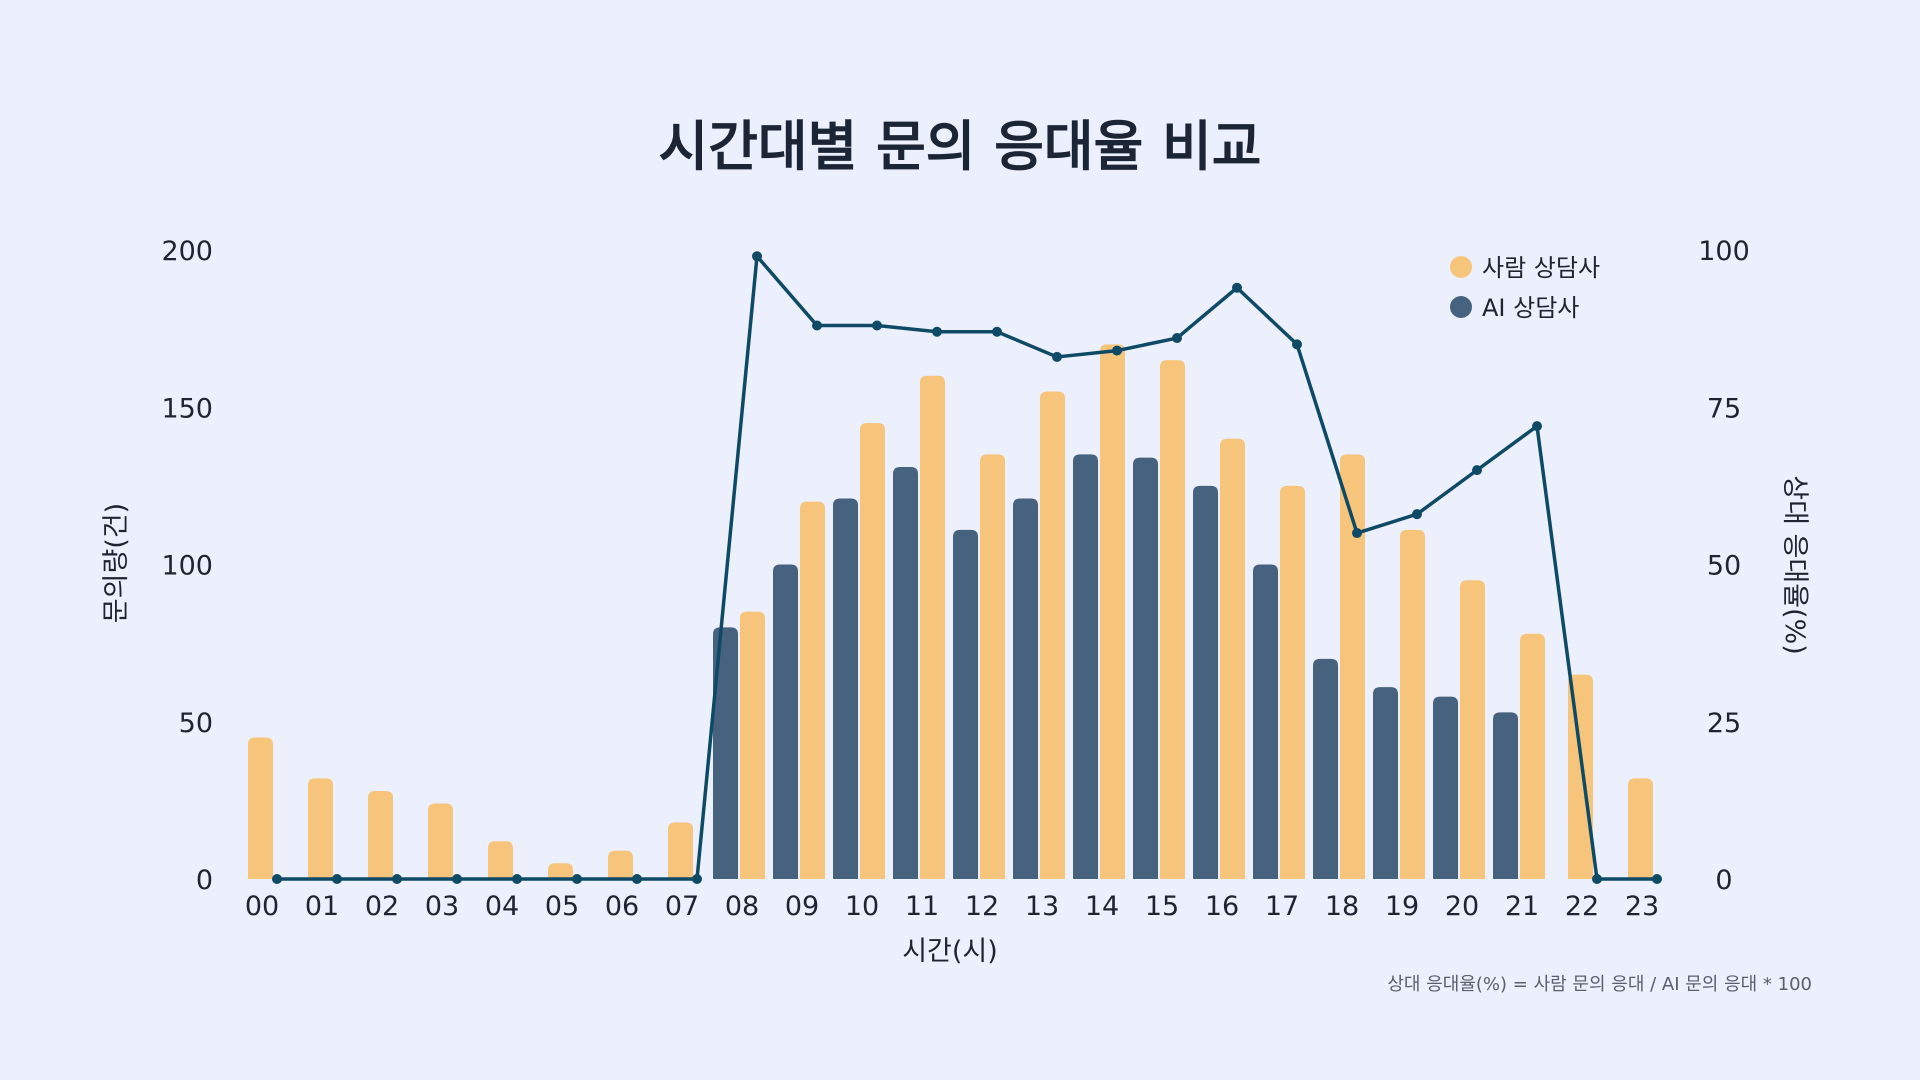 The image size is (1920, 1080). What do you see at coordinates (1525, 288) in the screenshot?
I see `legend: 사람 상담사 AI 상담사` at bounding box center [1525, 288].